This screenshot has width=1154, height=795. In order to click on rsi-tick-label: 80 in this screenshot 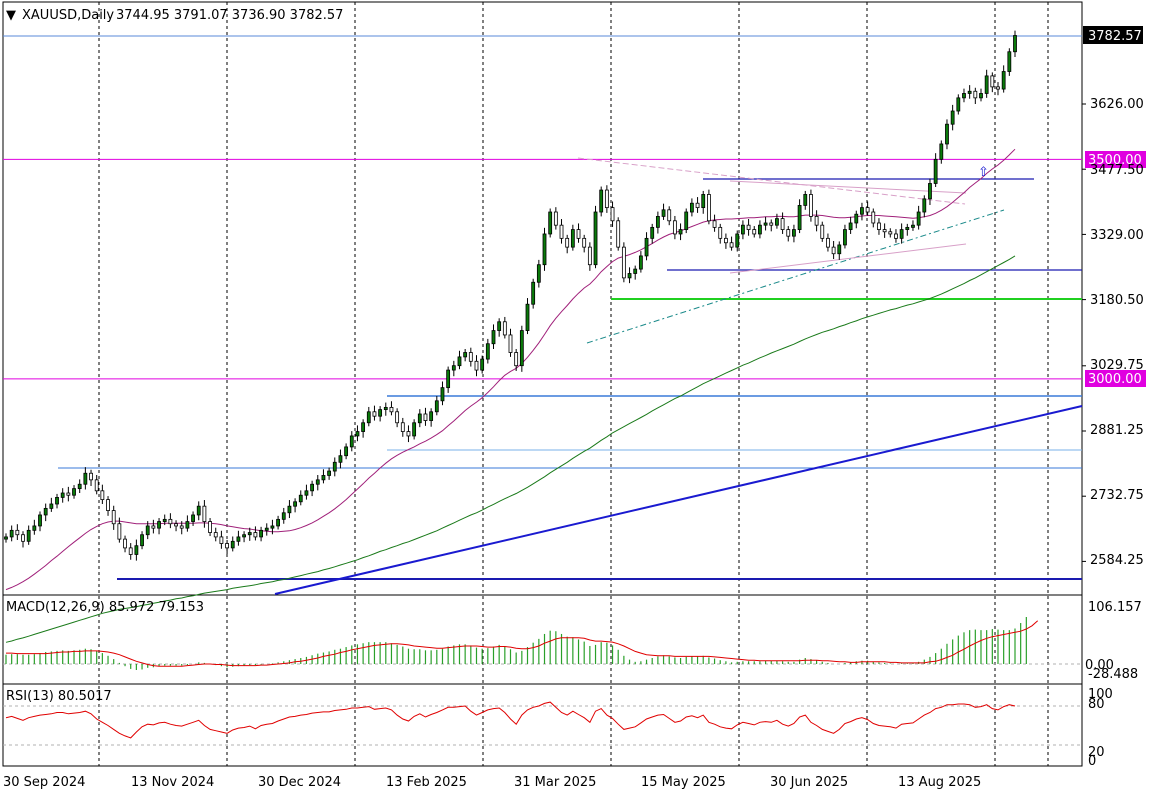, I will do `click(1096, 704)`.